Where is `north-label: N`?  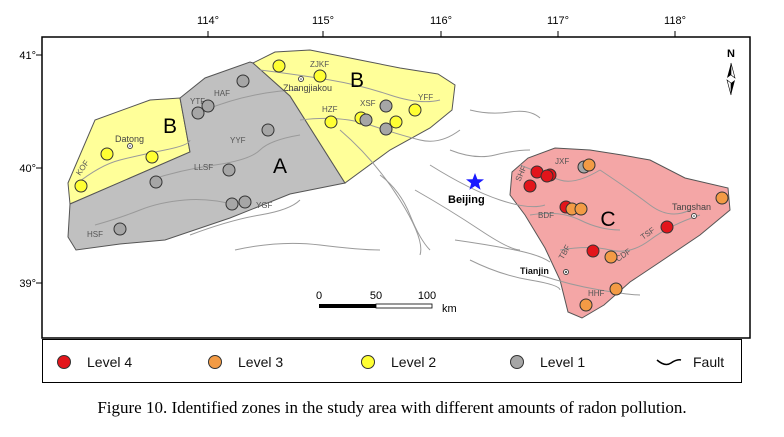 north-label: N is located at coordinates (731, 54).